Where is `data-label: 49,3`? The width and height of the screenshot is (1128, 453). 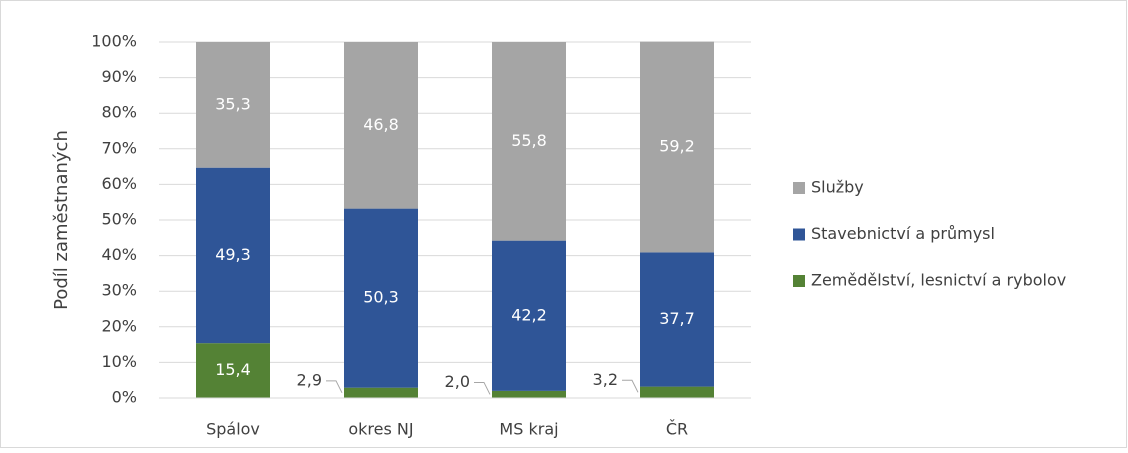
data-label: 49,3 is located at coordinates (233, 254).